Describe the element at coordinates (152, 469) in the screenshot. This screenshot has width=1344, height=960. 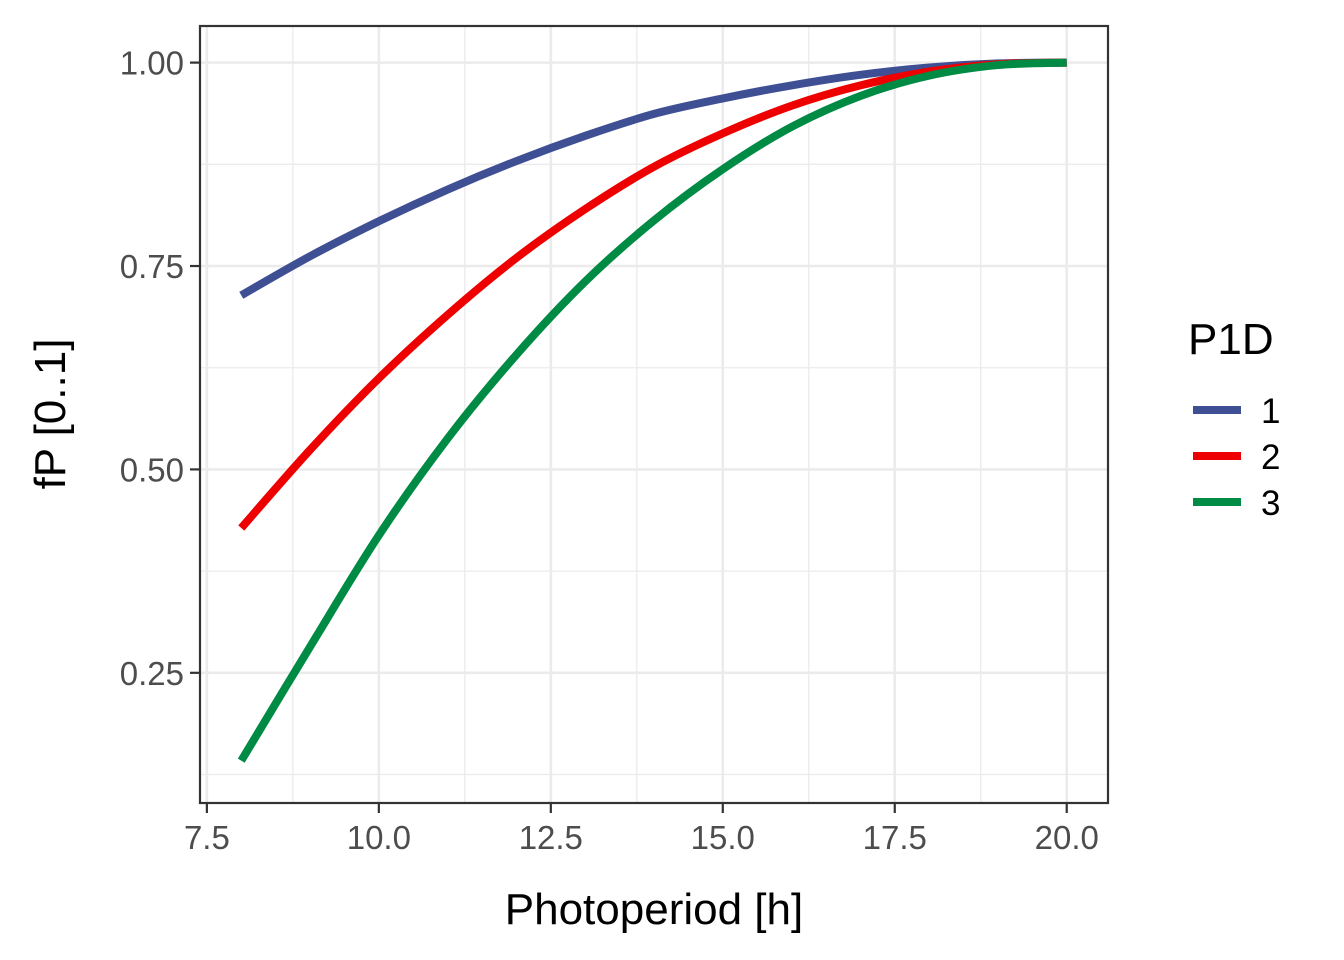
I see `y-tick-label: 0.50` at that location.